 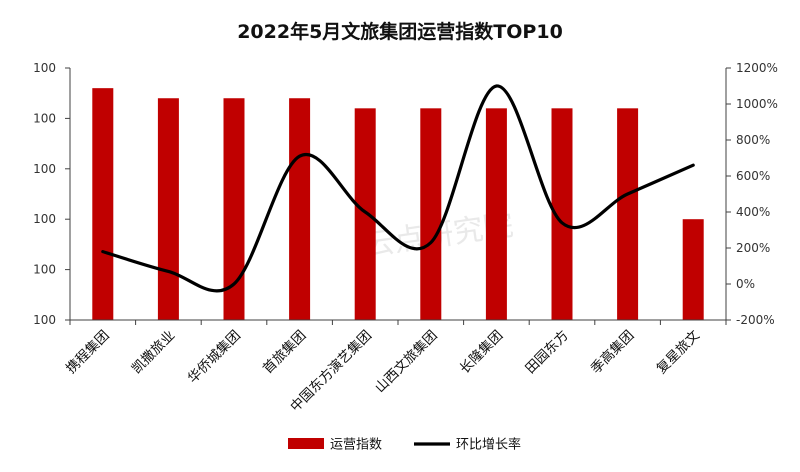 I want to click on right-tick-label-7: 1200%, so click(x=757, y=68).